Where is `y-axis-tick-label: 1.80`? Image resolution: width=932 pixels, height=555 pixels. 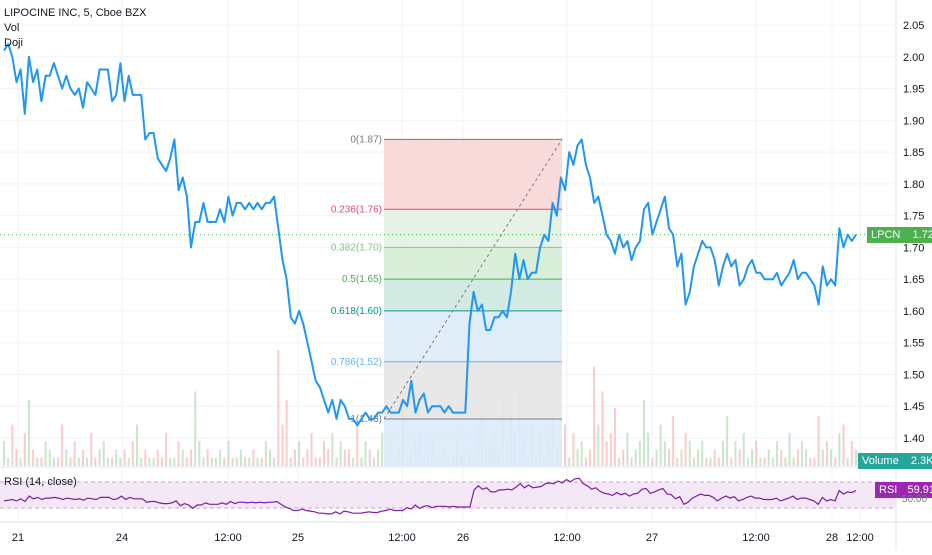
y-axis-tick-label: 1.80 is located at coordinates (913, 185).